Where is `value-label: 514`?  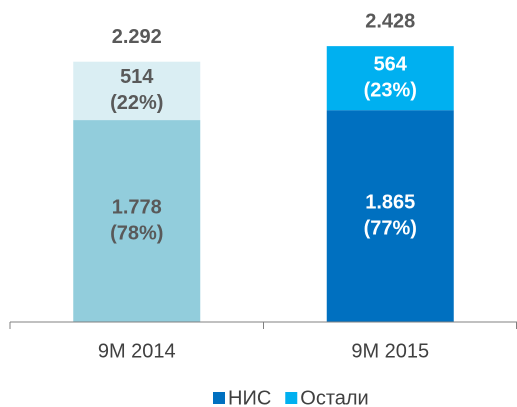
value-label: 514 is located at coordinates (137, 77).